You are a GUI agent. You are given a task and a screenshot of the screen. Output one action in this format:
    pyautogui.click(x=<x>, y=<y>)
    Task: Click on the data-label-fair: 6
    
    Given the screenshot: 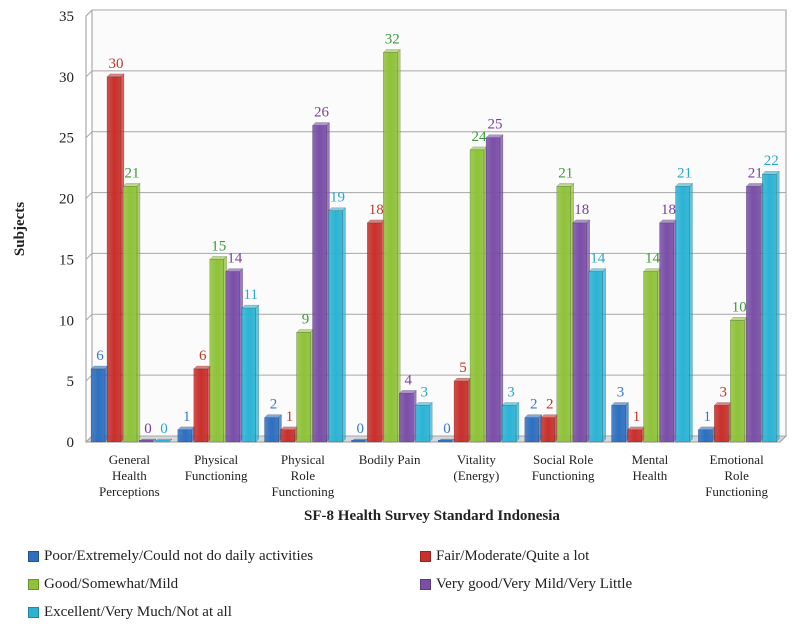 What is the action you would take?
    pyautogui.click(x=203, y=356)
    